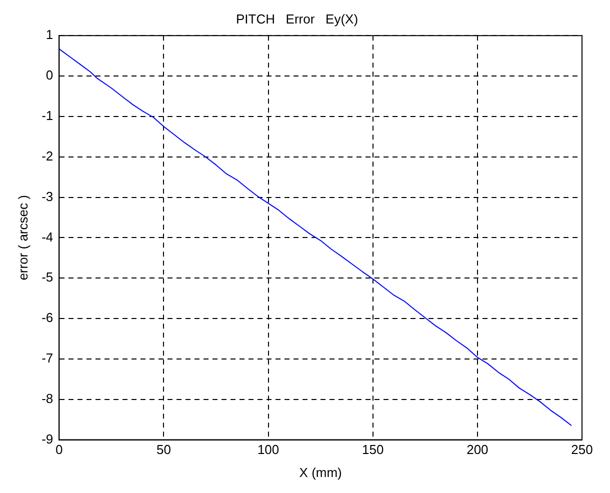  I want to click on x-tick-label: 50, so click(163, 450).